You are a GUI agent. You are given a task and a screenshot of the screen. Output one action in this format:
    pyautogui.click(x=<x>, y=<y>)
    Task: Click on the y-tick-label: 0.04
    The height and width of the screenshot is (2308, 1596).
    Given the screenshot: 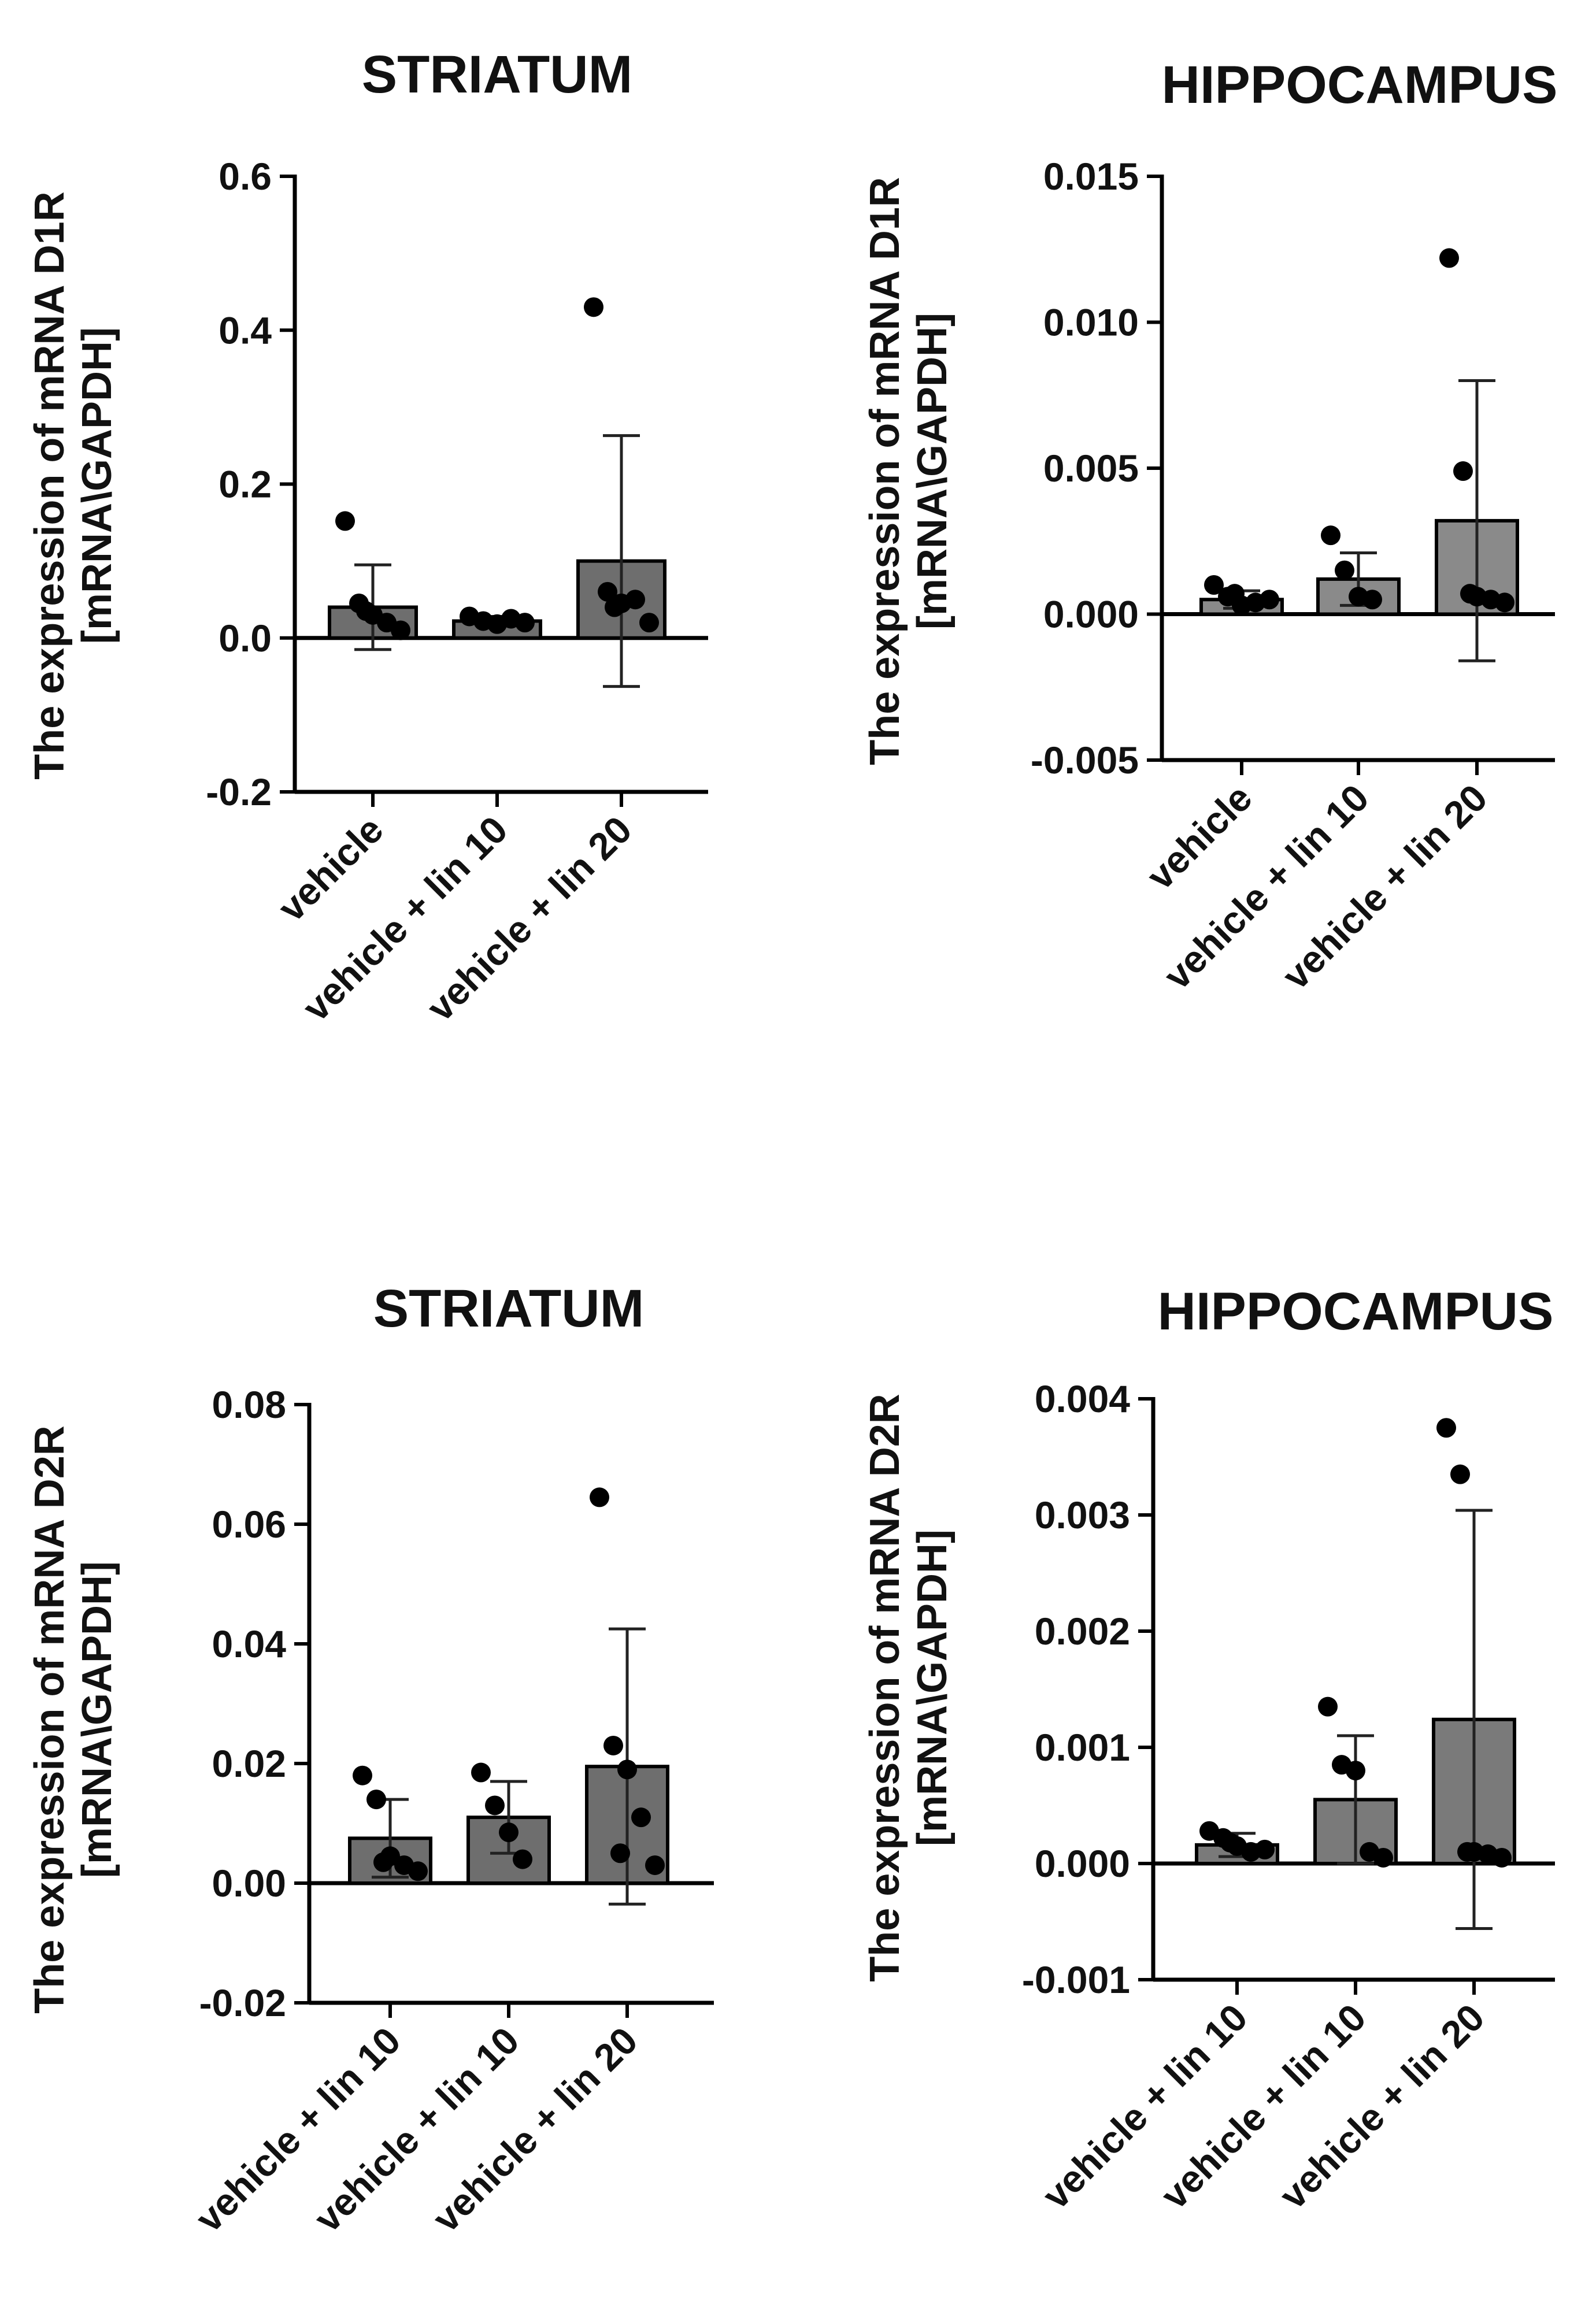 What is the action you would take?
    pyautogui.click(x=249, y=1643)
    